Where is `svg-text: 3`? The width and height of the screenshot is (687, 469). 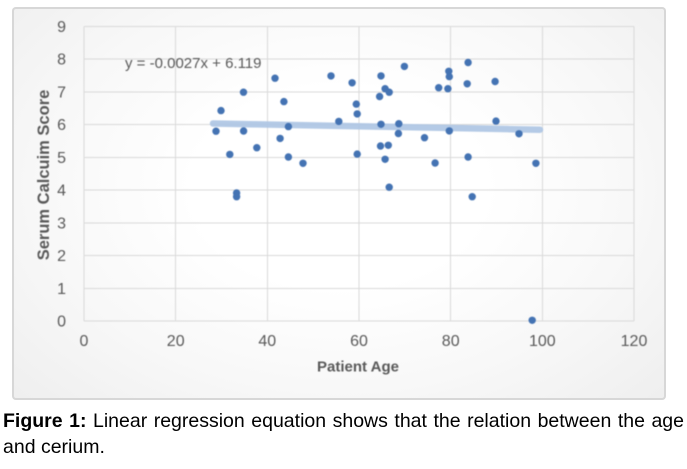 svg-text: 3 is located at coordinates (61, 223).